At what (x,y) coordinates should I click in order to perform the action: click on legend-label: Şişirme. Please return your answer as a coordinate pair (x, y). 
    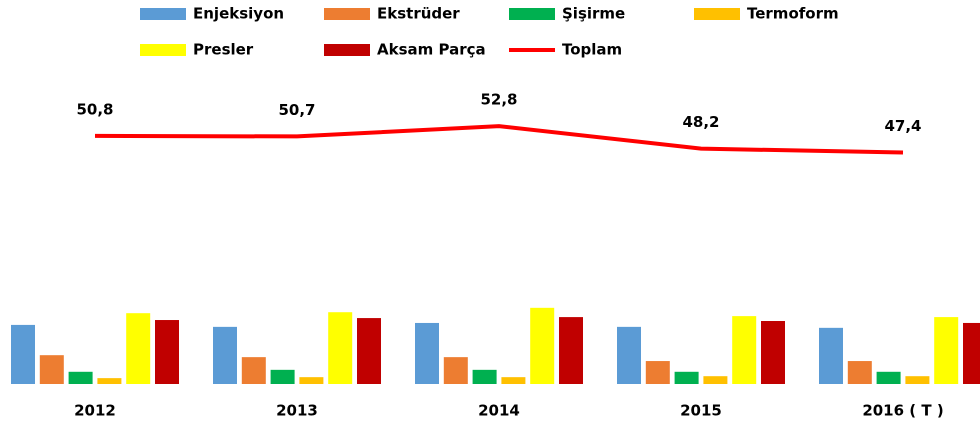
    Looking at the image, I should click on (593, 14).